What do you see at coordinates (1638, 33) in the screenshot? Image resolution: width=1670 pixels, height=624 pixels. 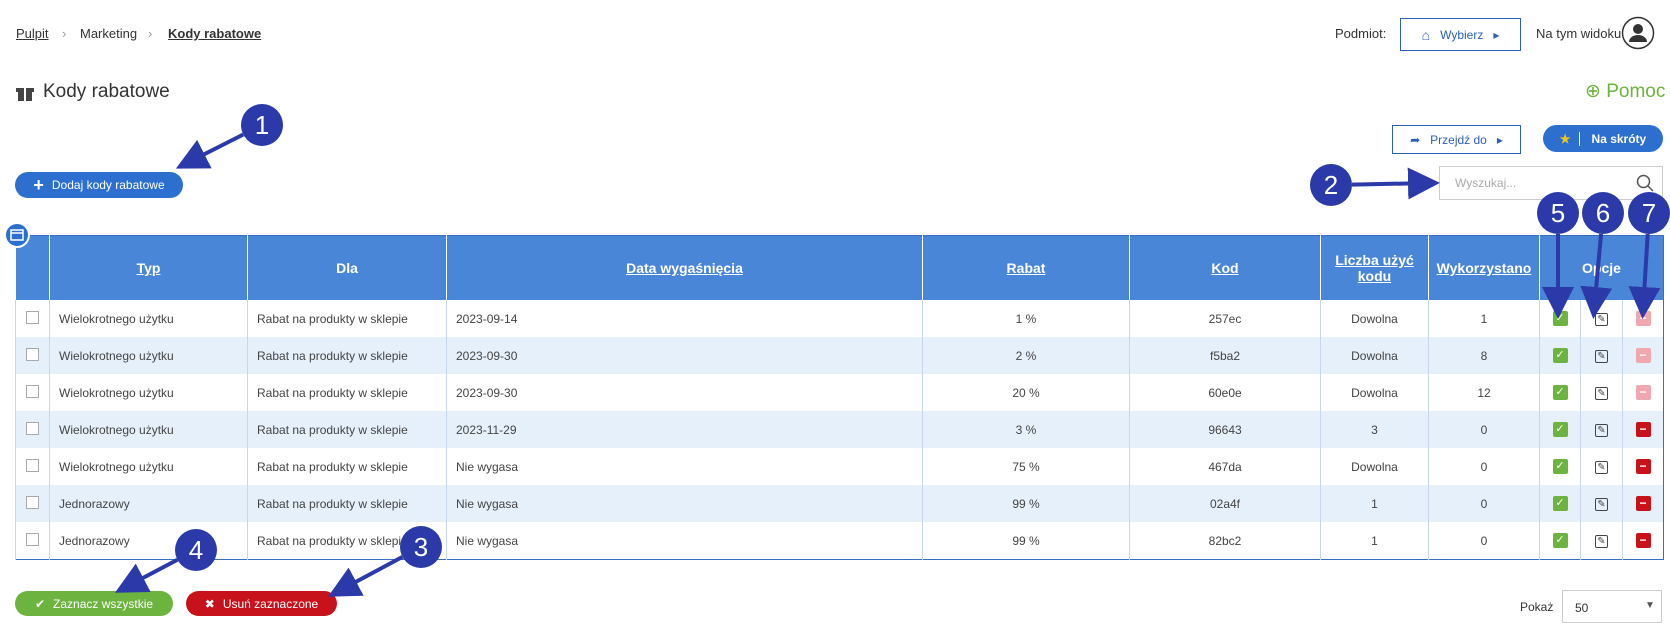 I see `avatar` at bounding box center [1638, 33].